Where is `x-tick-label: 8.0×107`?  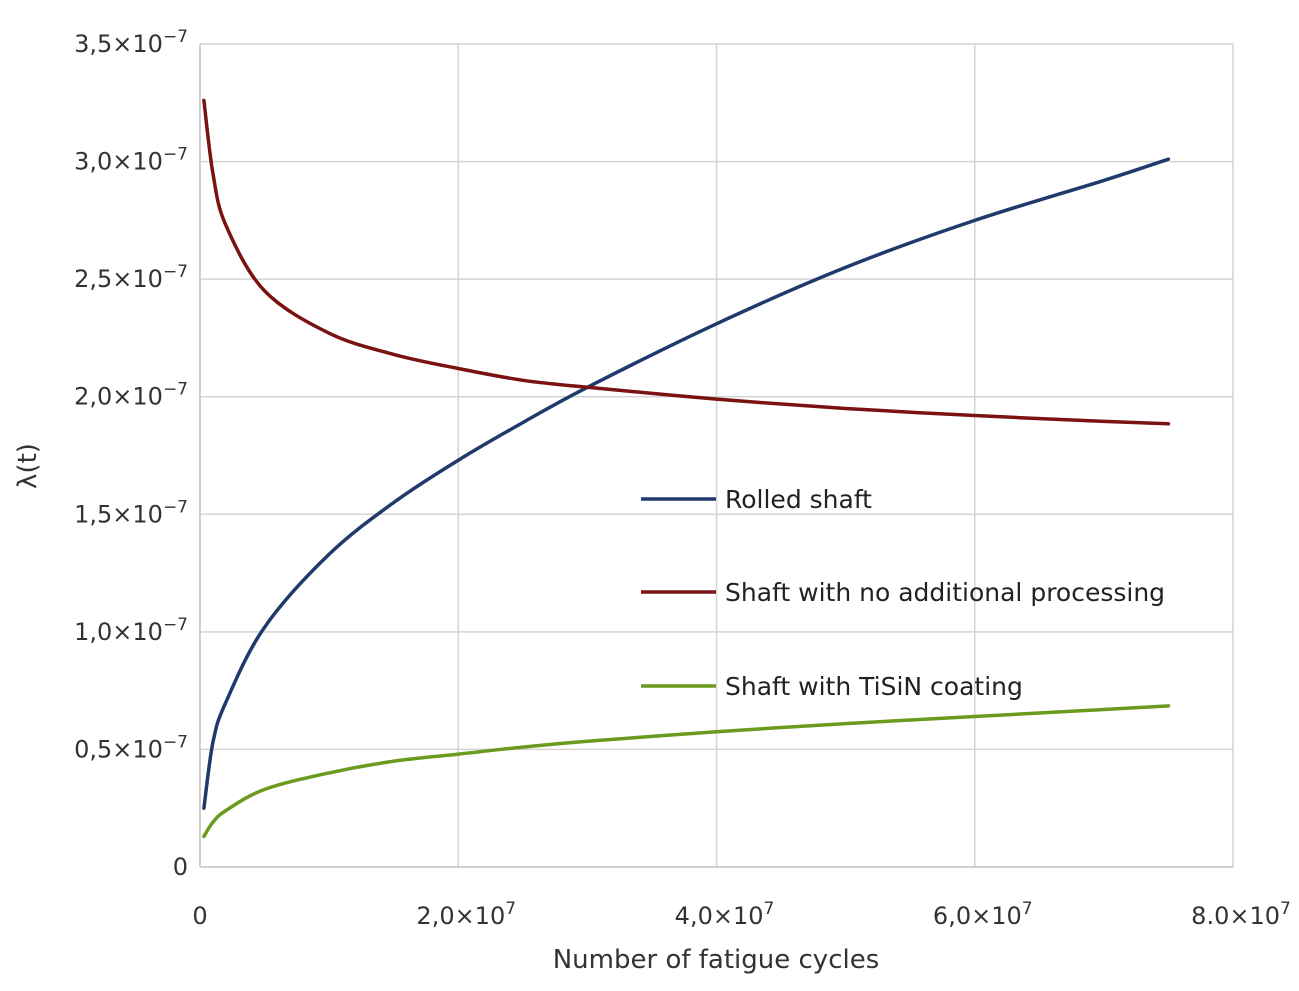
x-tick-label: 8.0×107 is located at coordinates (1241, 914).